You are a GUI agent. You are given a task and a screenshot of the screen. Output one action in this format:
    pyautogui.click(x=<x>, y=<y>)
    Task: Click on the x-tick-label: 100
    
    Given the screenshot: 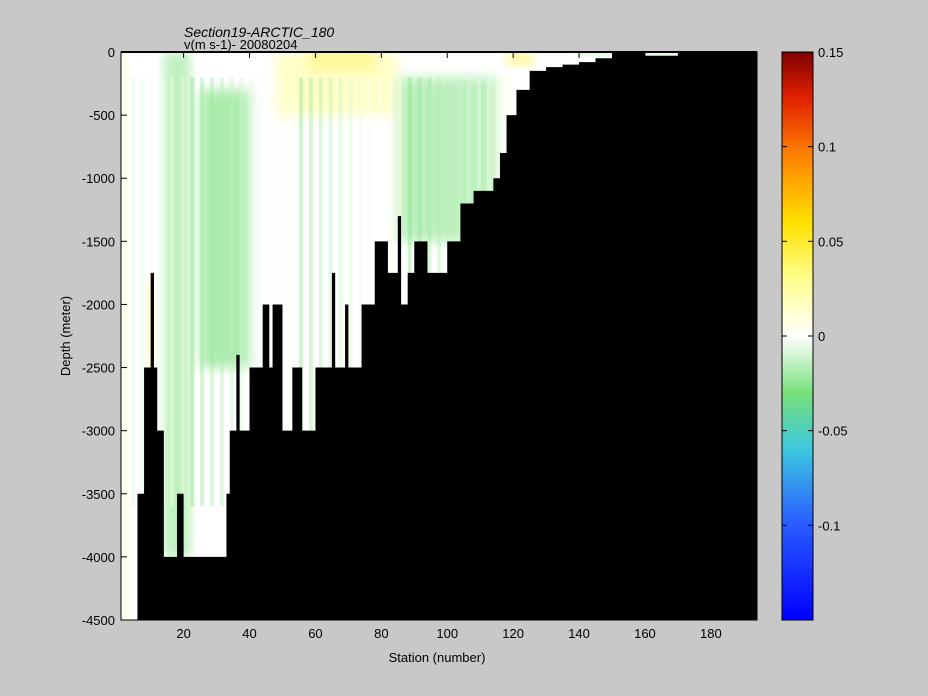 What is the action you would take?
    pyautogui.click(x=447, y=633)
    